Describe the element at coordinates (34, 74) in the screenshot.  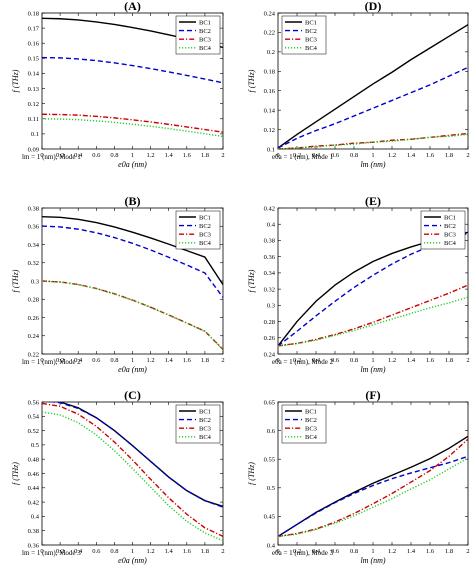
I see `y-tick-label: 0.14` at that location.